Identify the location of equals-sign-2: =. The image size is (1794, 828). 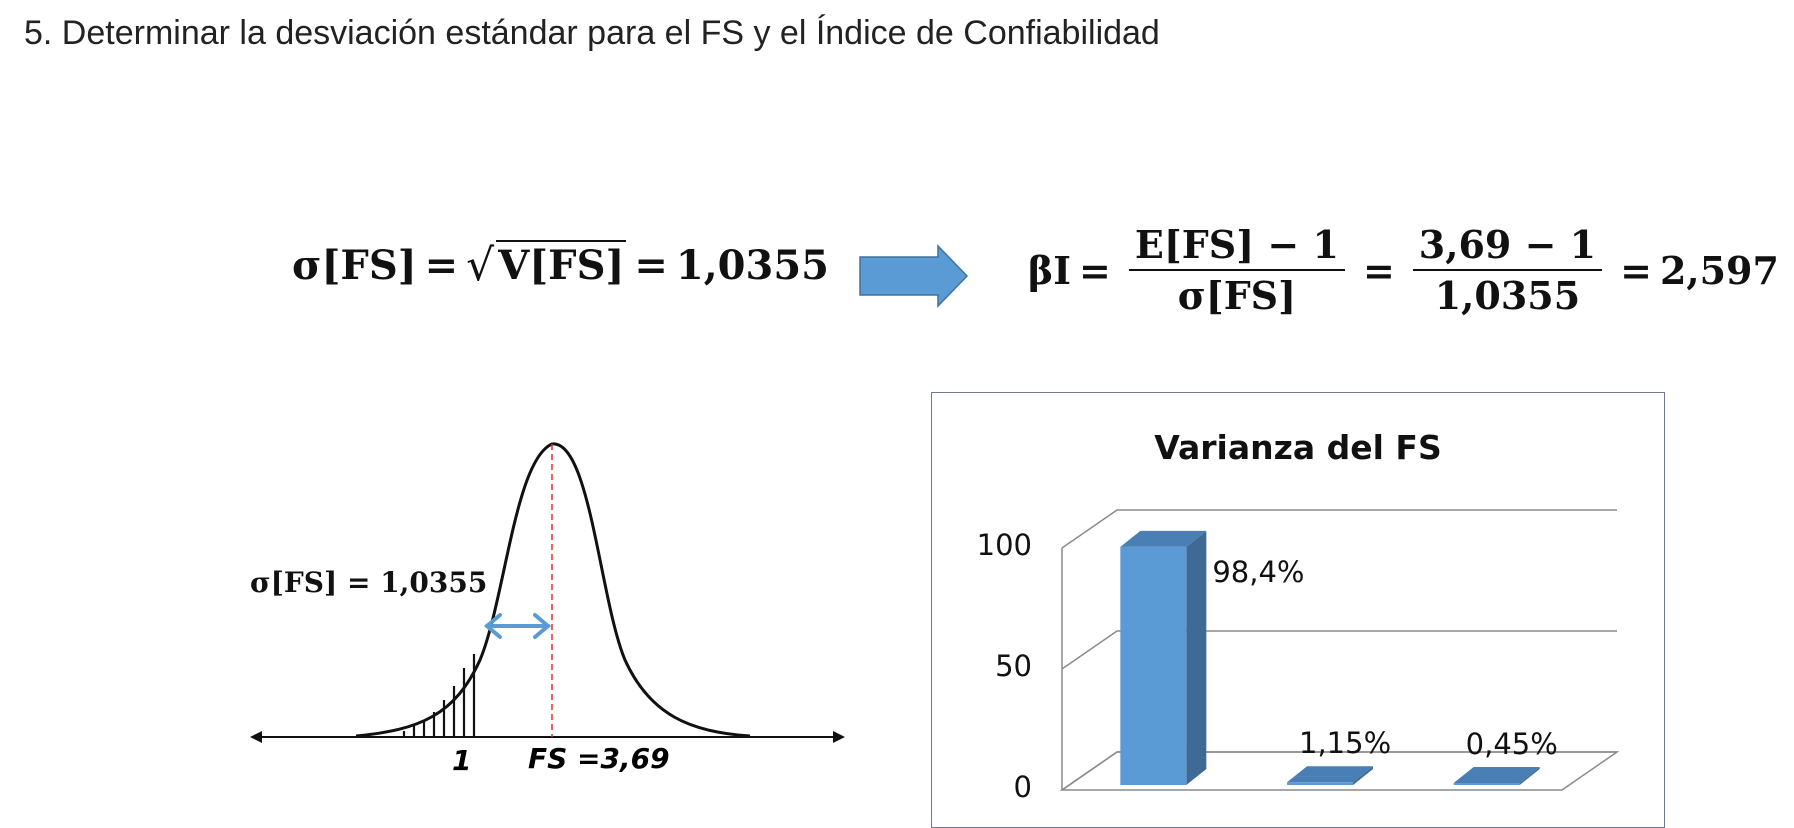
(651, 265).